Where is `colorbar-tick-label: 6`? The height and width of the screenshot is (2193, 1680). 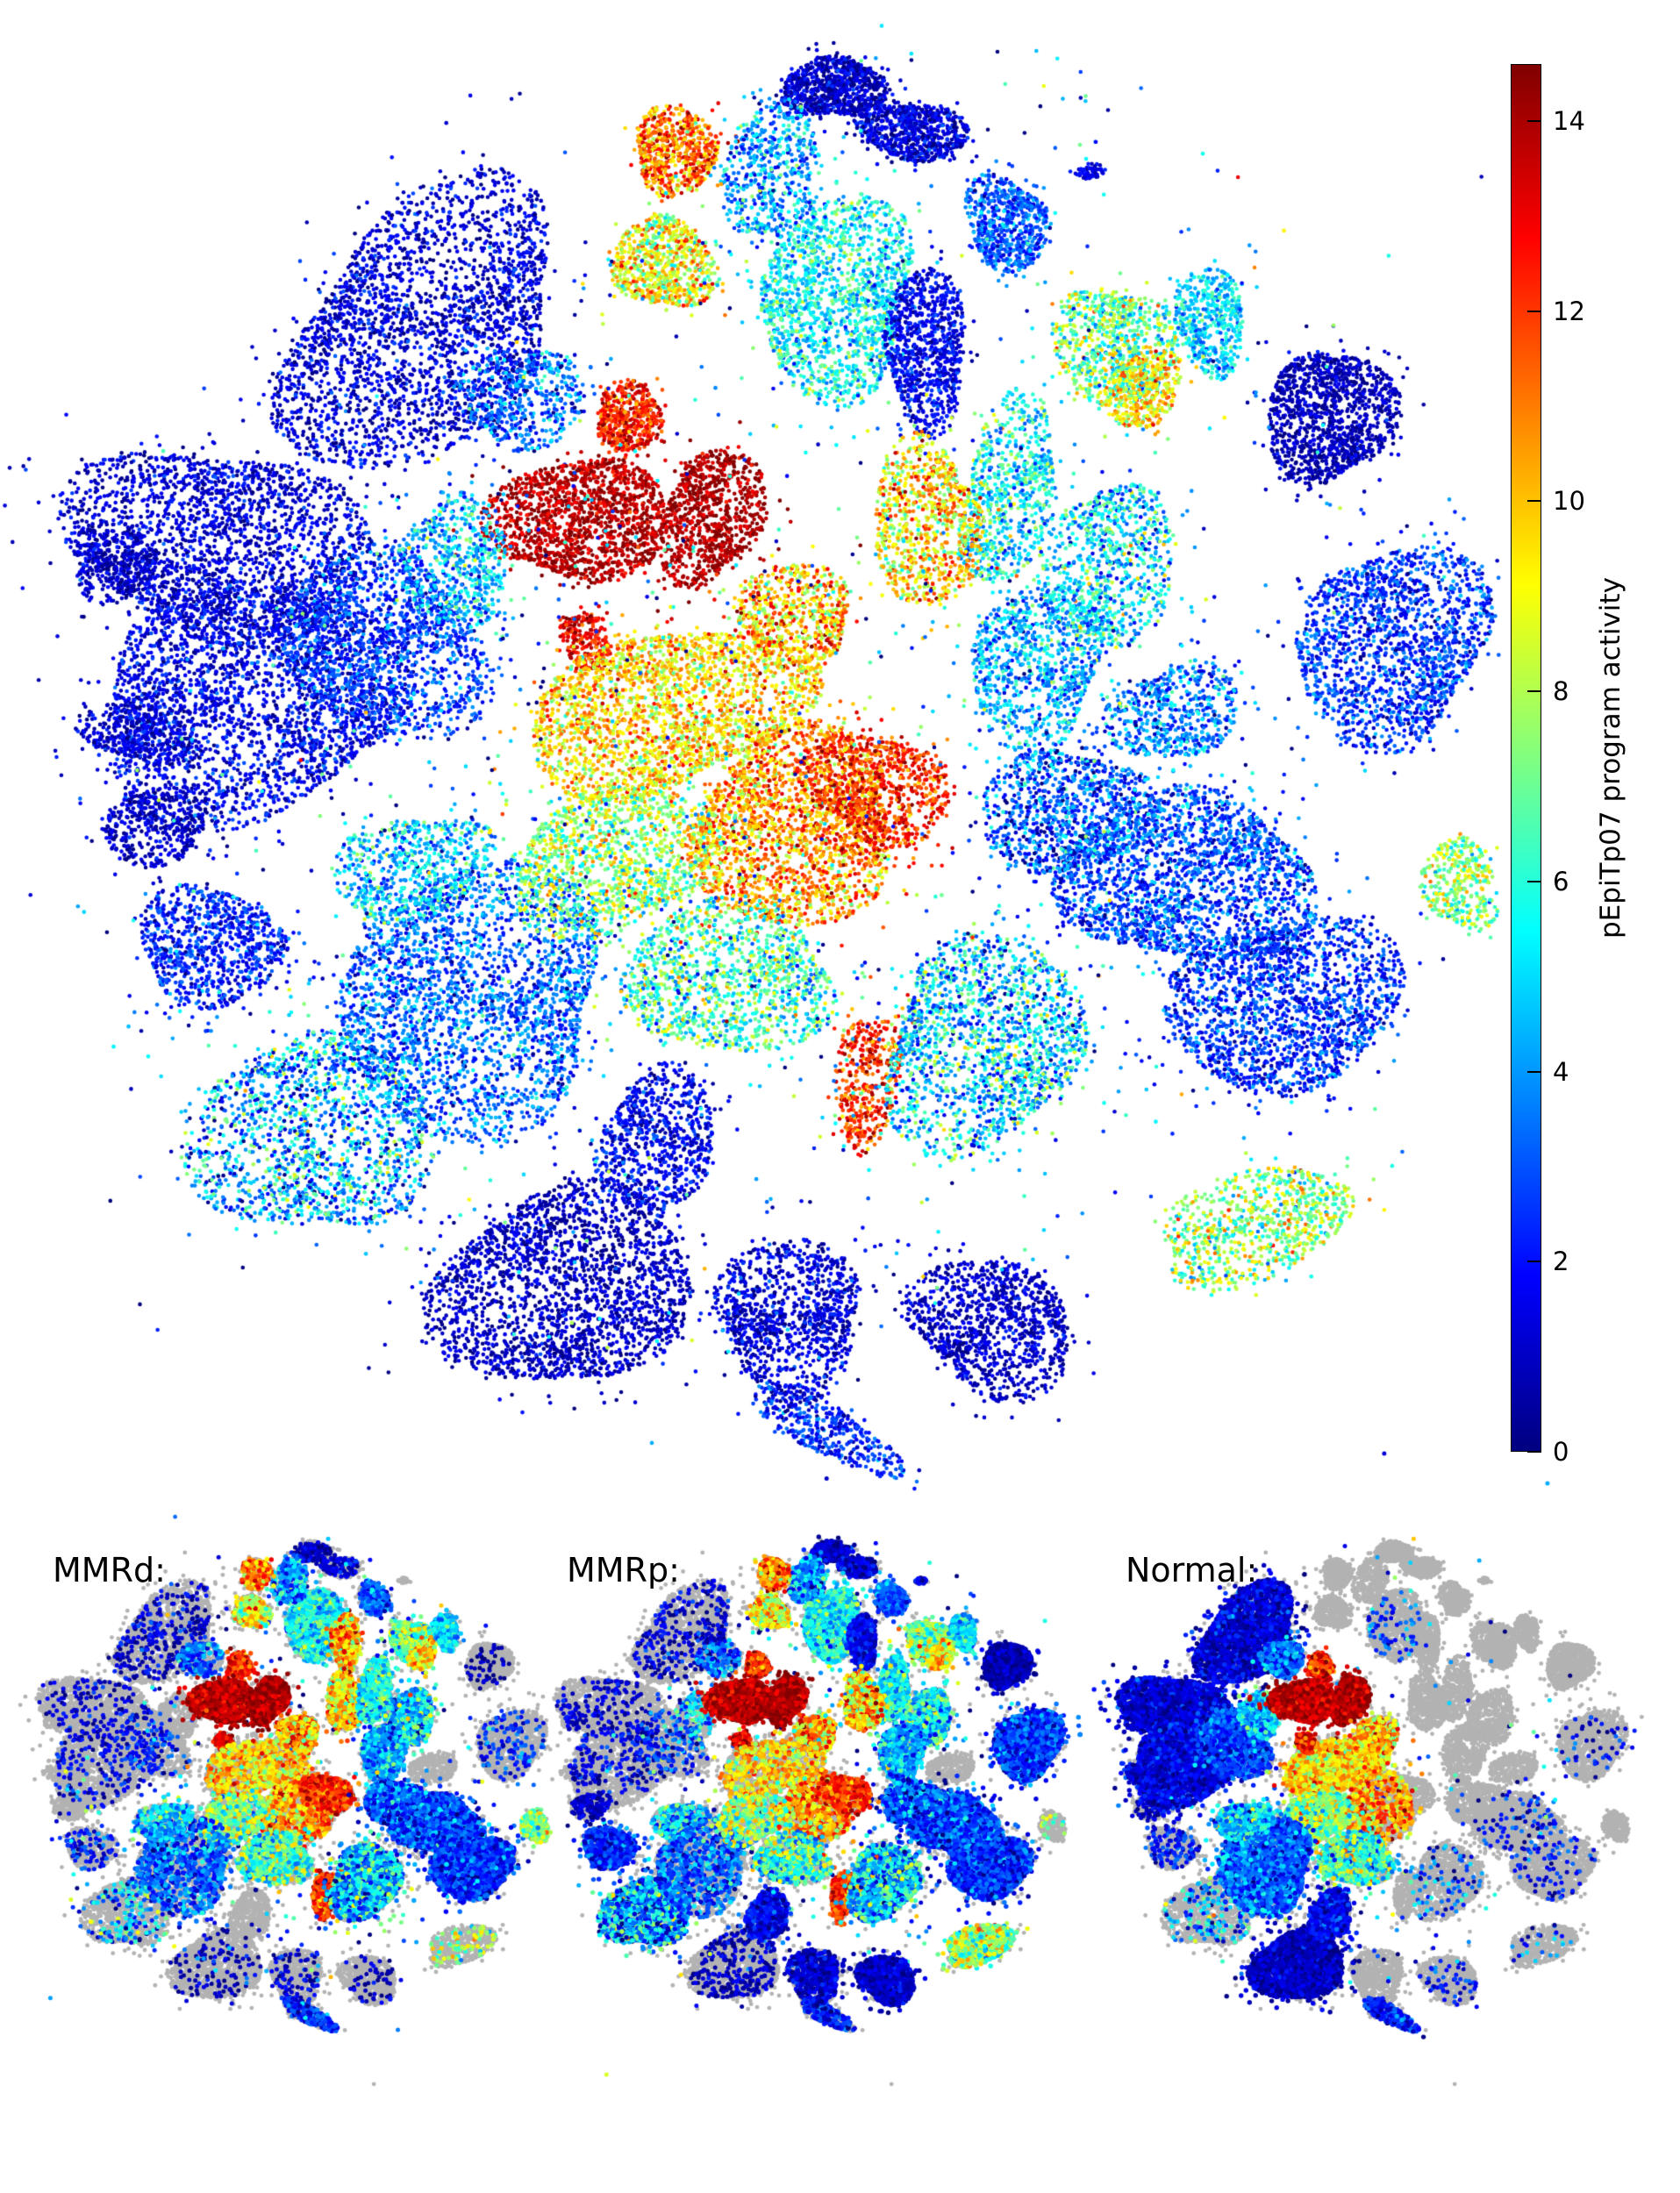
colorbar-tick-label: 6 is located at coordinates (1561, 881).